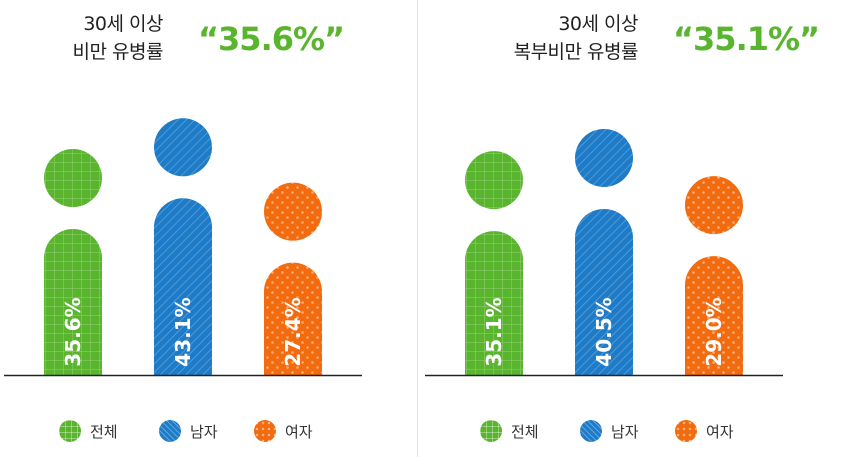  Describe the element at coordinates (553, 38) in the screenshot. I see `panel-title: 30세 이상 복부비만 유병률` at that location.